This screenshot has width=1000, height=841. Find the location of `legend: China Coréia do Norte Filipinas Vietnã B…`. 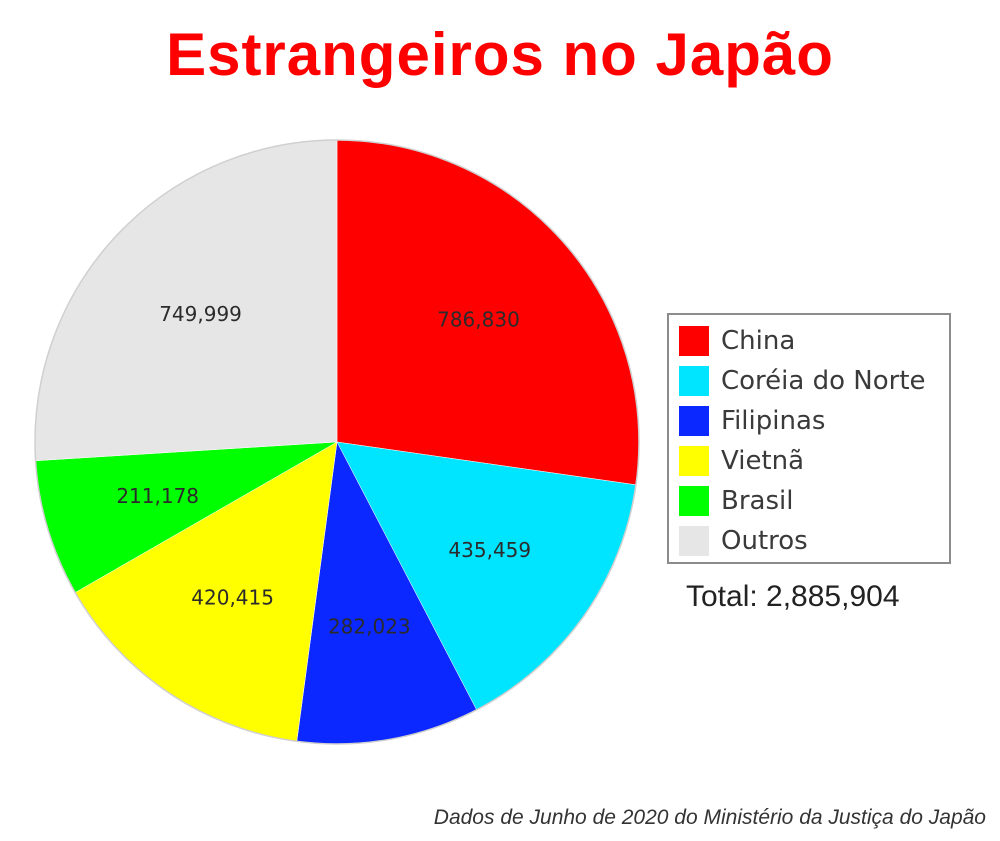

legend: China Coréia do Norte Filipinas Vietnã B… is located at coordinates (809, 438).